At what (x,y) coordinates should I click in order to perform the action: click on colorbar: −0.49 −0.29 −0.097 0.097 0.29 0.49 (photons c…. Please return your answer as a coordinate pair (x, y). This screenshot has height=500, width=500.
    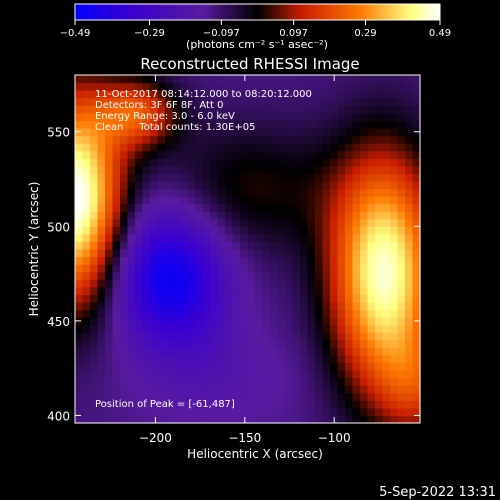
    Looking at the image, I should click on (255, 27).